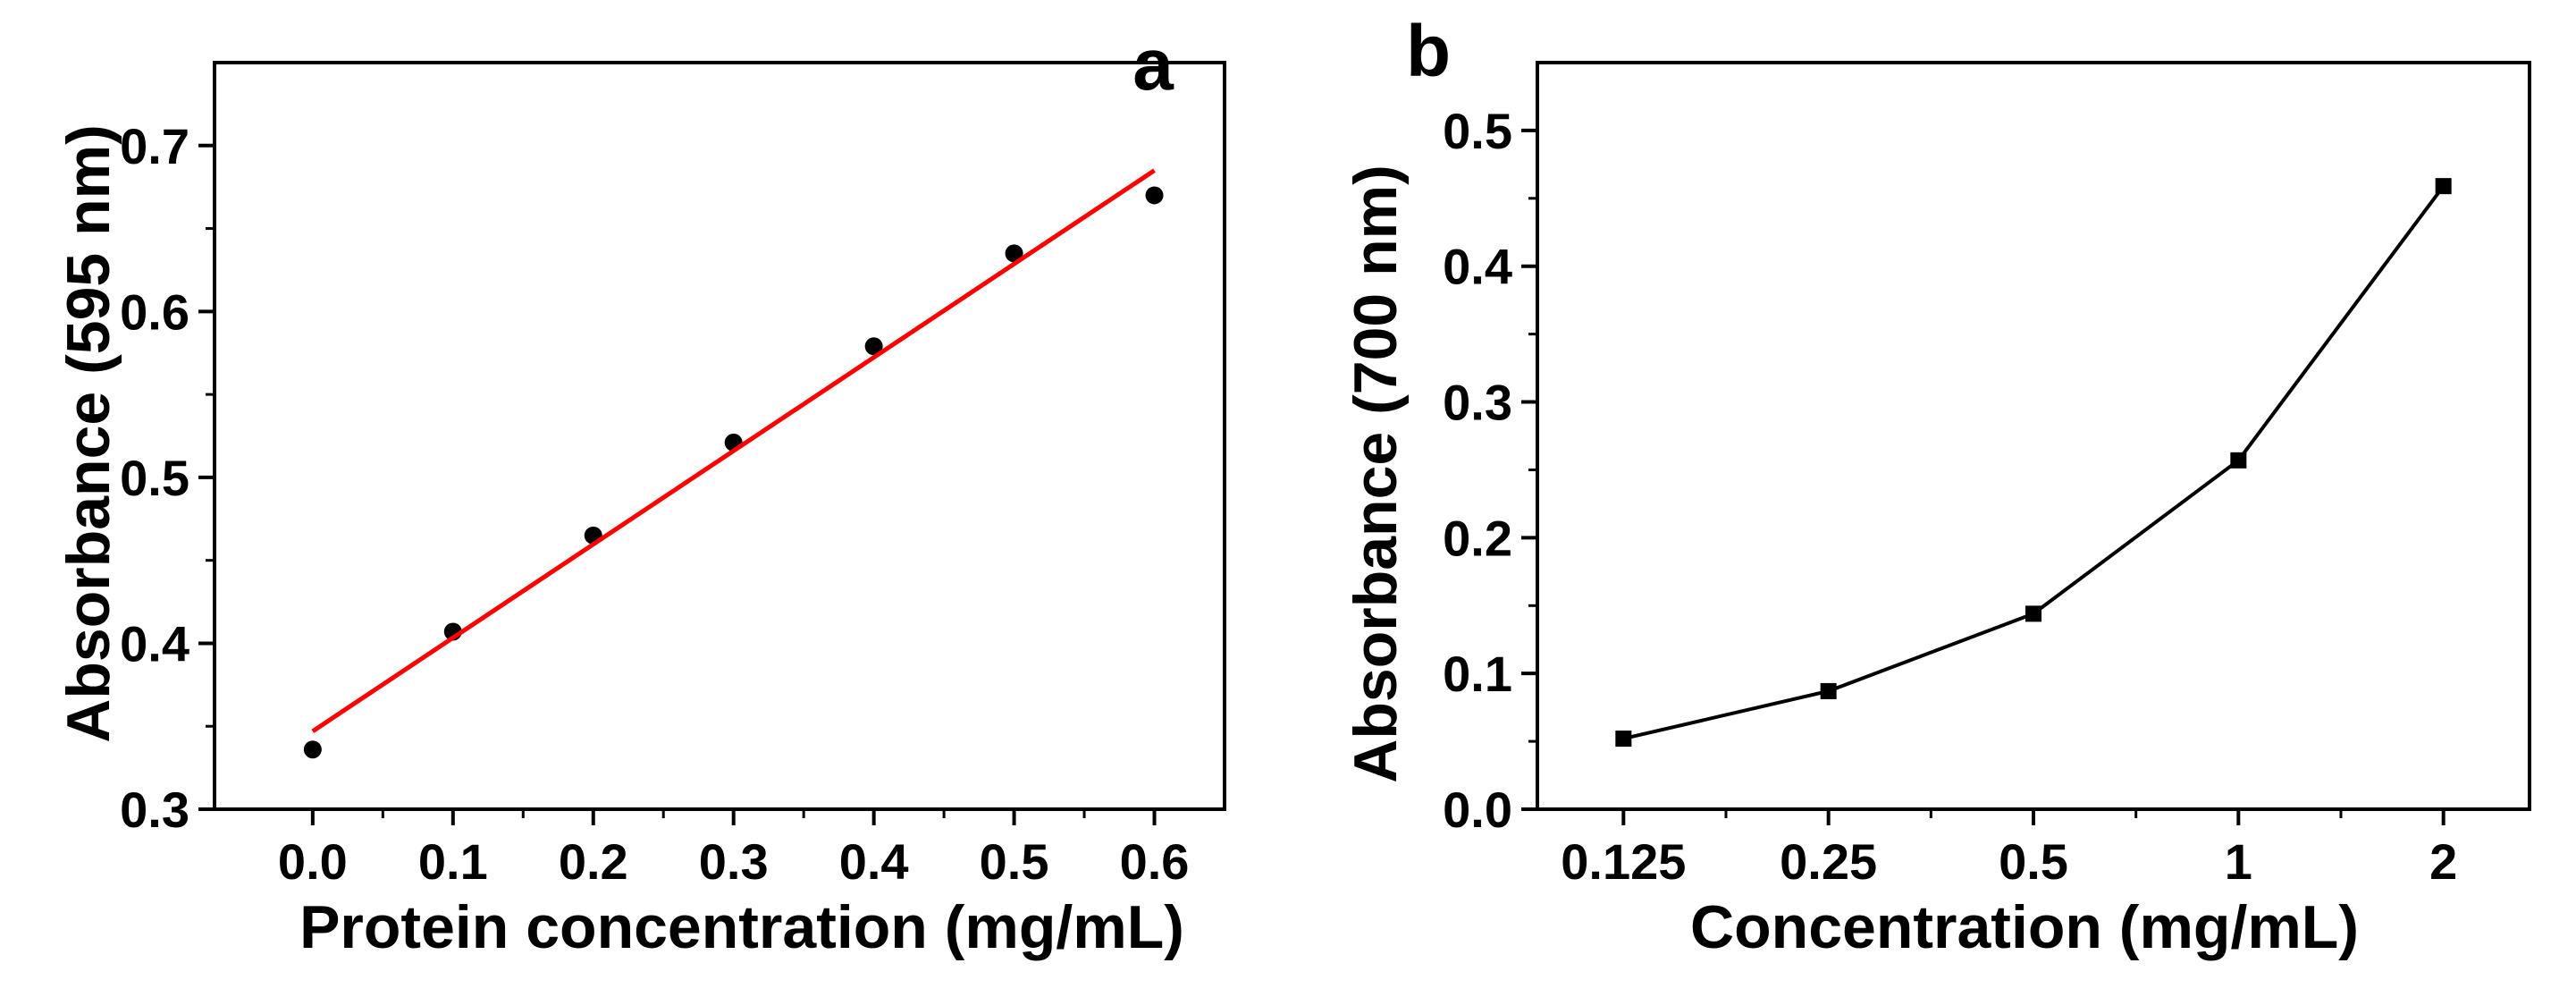  I want to click on panel-b-x-tick-label: 0.125, so click(1624, 861).